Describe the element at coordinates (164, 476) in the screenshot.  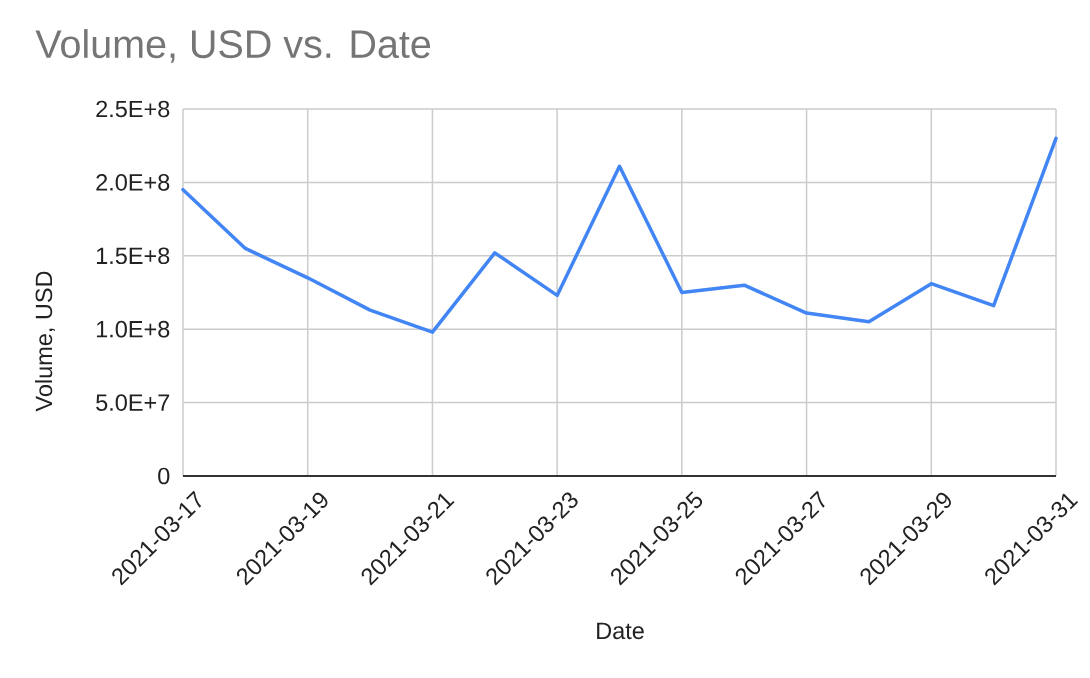
I see `y-tick-label: 0` at that location.